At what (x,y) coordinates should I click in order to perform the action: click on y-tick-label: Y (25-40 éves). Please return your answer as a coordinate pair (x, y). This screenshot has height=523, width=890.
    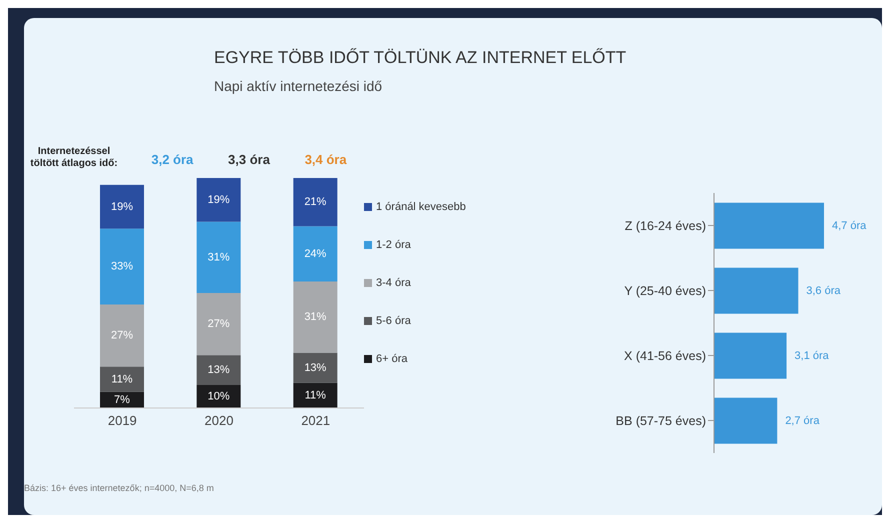
    Looking at the image, I should click on (665, 291).